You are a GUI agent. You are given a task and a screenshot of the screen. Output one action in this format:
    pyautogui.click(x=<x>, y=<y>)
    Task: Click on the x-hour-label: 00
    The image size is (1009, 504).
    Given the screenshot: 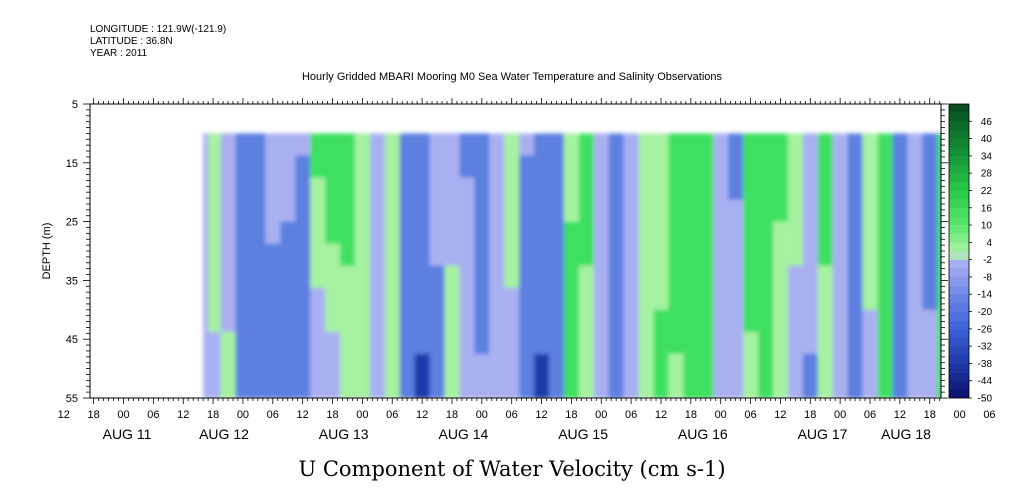 What is the action you would take?
    pyautogui.click(x=243, y=415)
    